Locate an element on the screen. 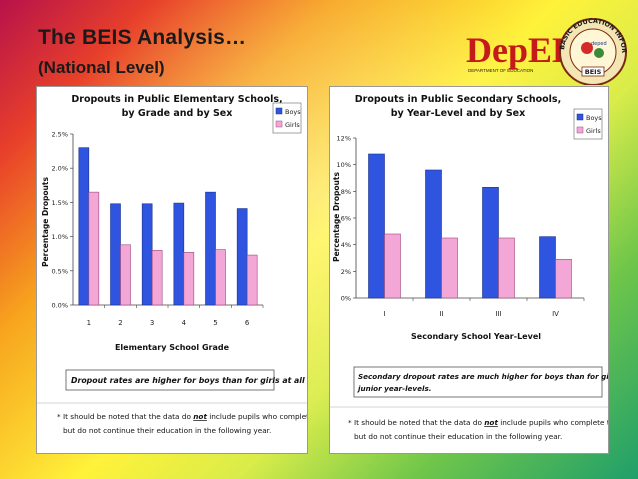 This screenshot has height=479, width=638. deped-subtitle: DEPARTMENT OF EDUCATION is located at coordinates (501, 70).